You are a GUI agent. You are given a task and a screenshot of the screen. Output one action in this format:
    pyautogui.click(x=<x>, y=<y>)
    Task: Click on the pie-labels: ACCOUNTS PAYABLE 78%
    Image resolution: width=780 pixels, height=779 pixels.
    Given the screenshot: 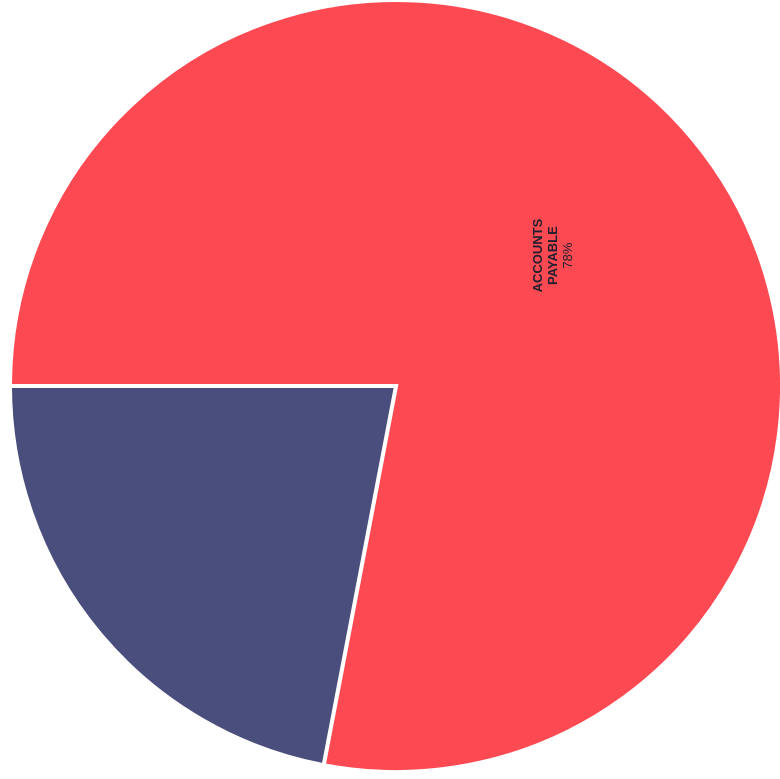 What is the action you would take?
    pyautogui.click(x=552, y=255)
    